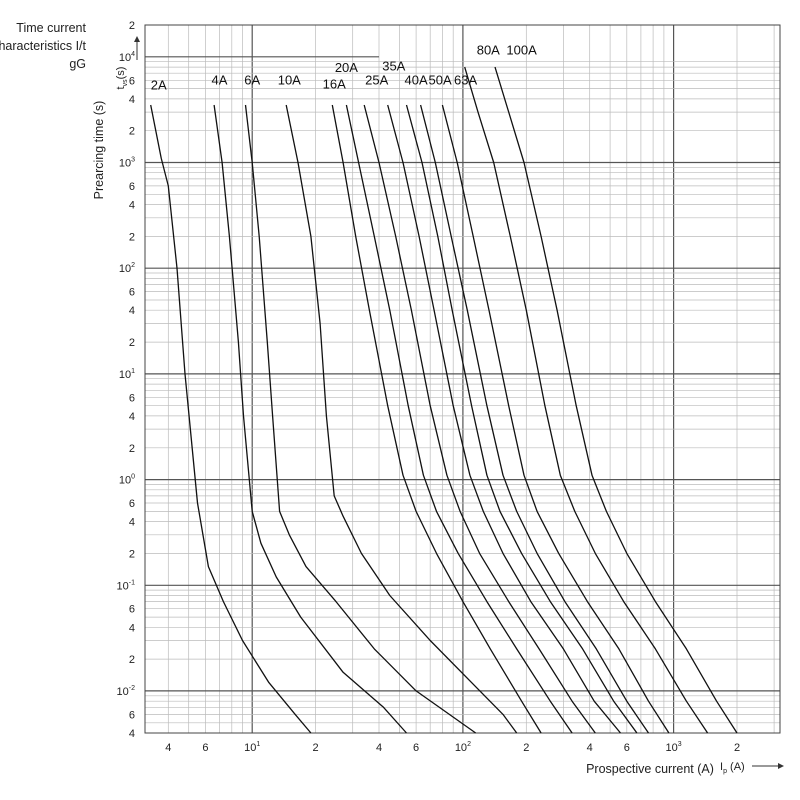 The height and width of the screenshot is (800, 800). Describe the element at coordinates (99, 150) in the screenshot. I see `y-axis-title: Prearcing time (s)` at that location.